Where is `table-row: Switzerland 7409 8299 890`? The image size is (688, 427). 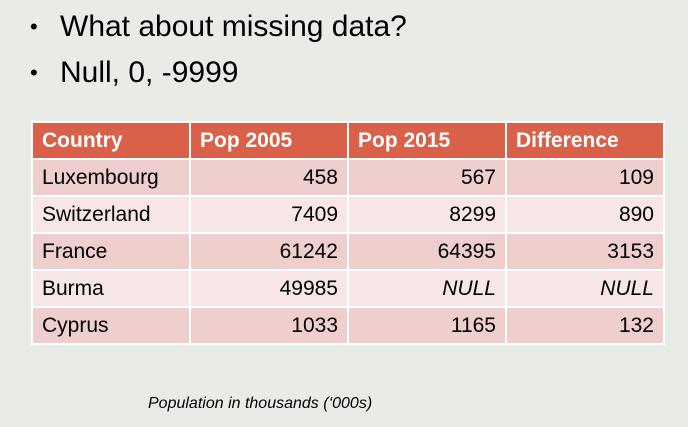 table-row: Switzerland 7409 8299 890 is located at coordinates (348, 214).